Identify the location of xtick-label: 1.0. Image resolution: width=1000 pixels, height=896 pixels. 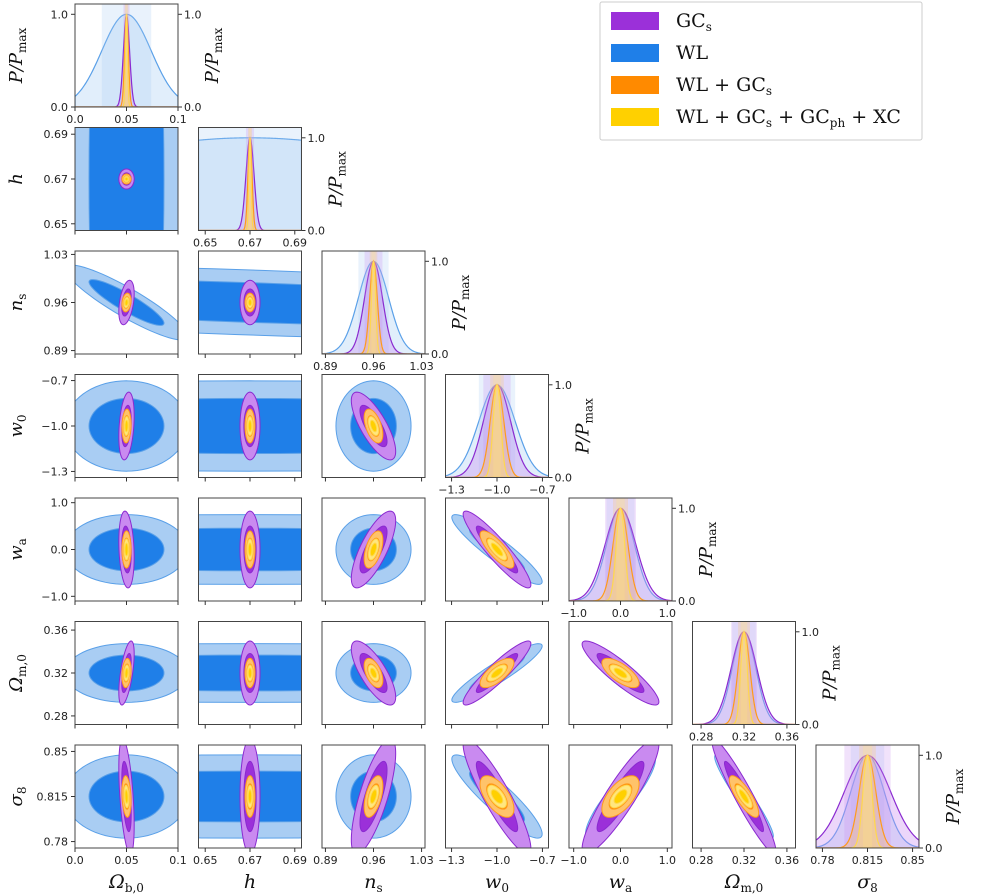
(668, 613).